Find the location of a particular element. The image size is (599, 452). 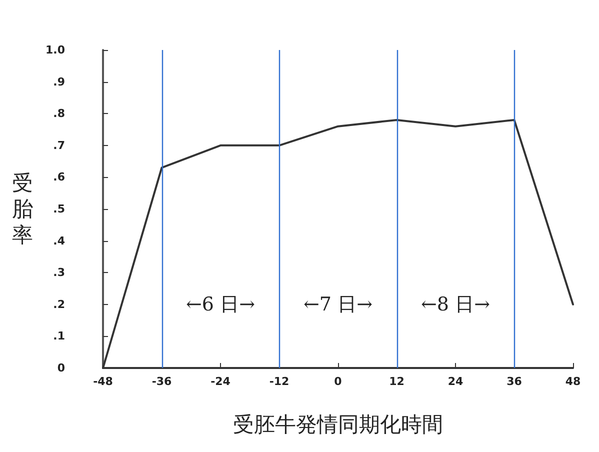

x-tick-label: -36 is located at coordinates (162, 381).